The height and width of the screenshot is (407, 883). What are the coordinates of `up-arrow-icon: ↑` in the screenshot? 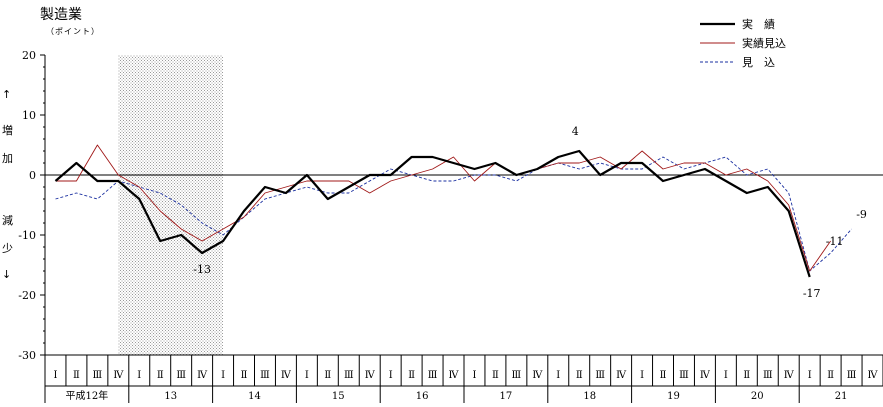 It's located at (7, 94).